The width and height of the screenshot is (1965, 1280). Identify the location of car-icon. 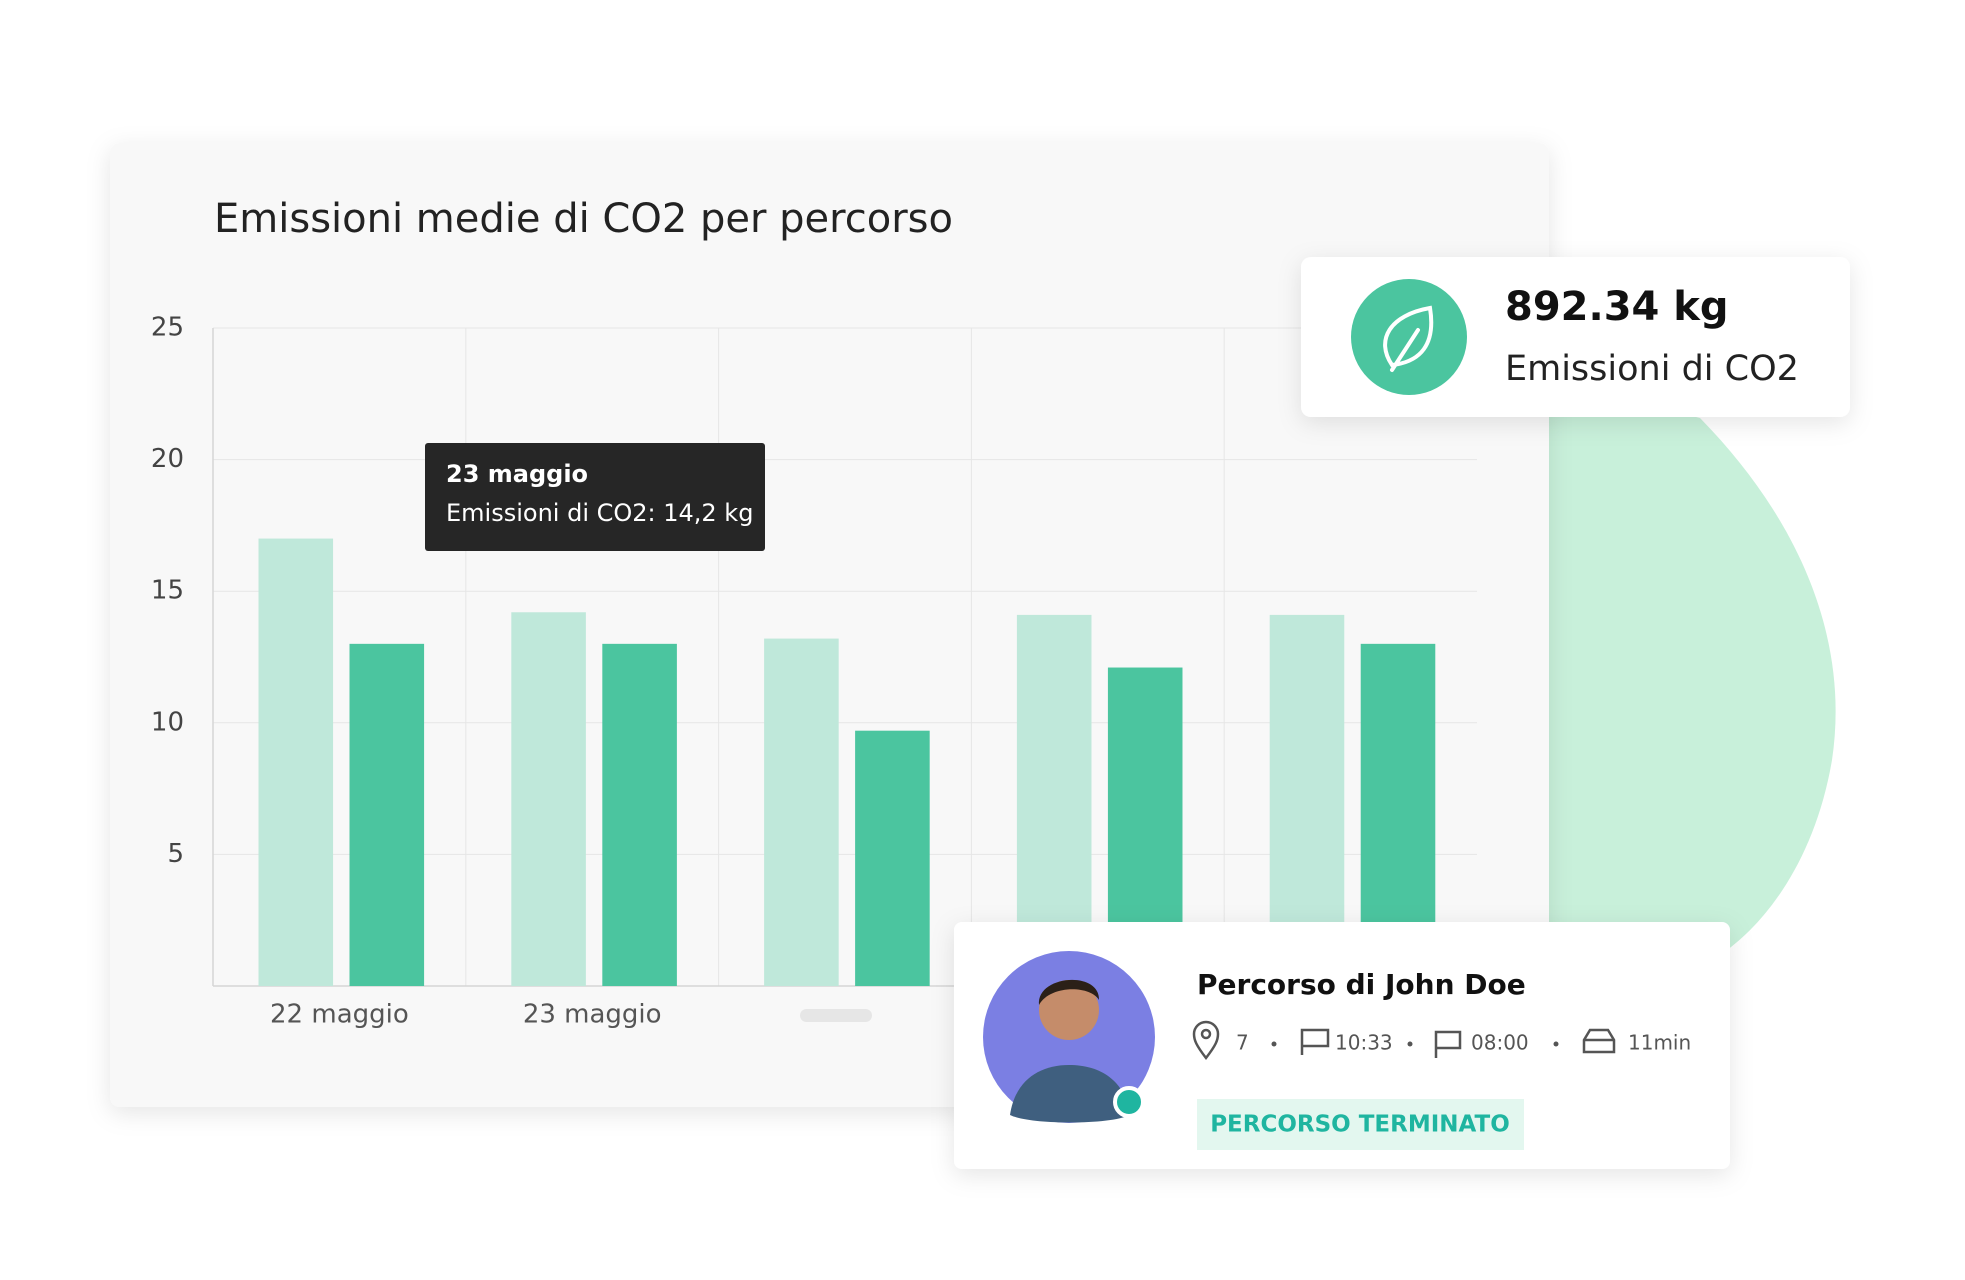
(1599, 1041).